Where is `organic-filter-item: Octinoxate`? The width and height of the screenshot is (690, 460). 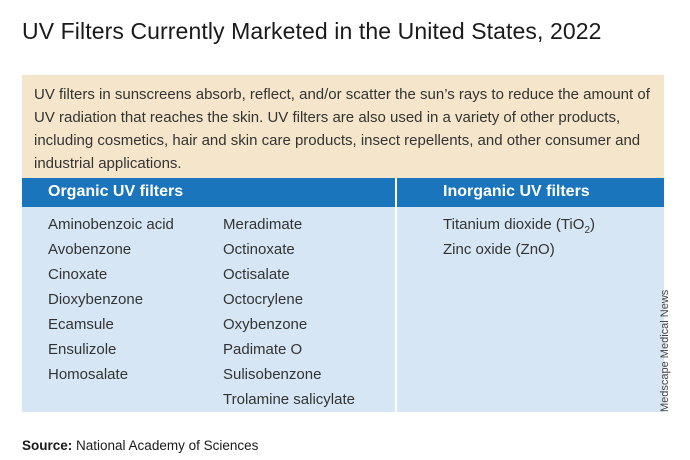
organic-filter-item: Octinoxate is located at coordinates (259, 249).